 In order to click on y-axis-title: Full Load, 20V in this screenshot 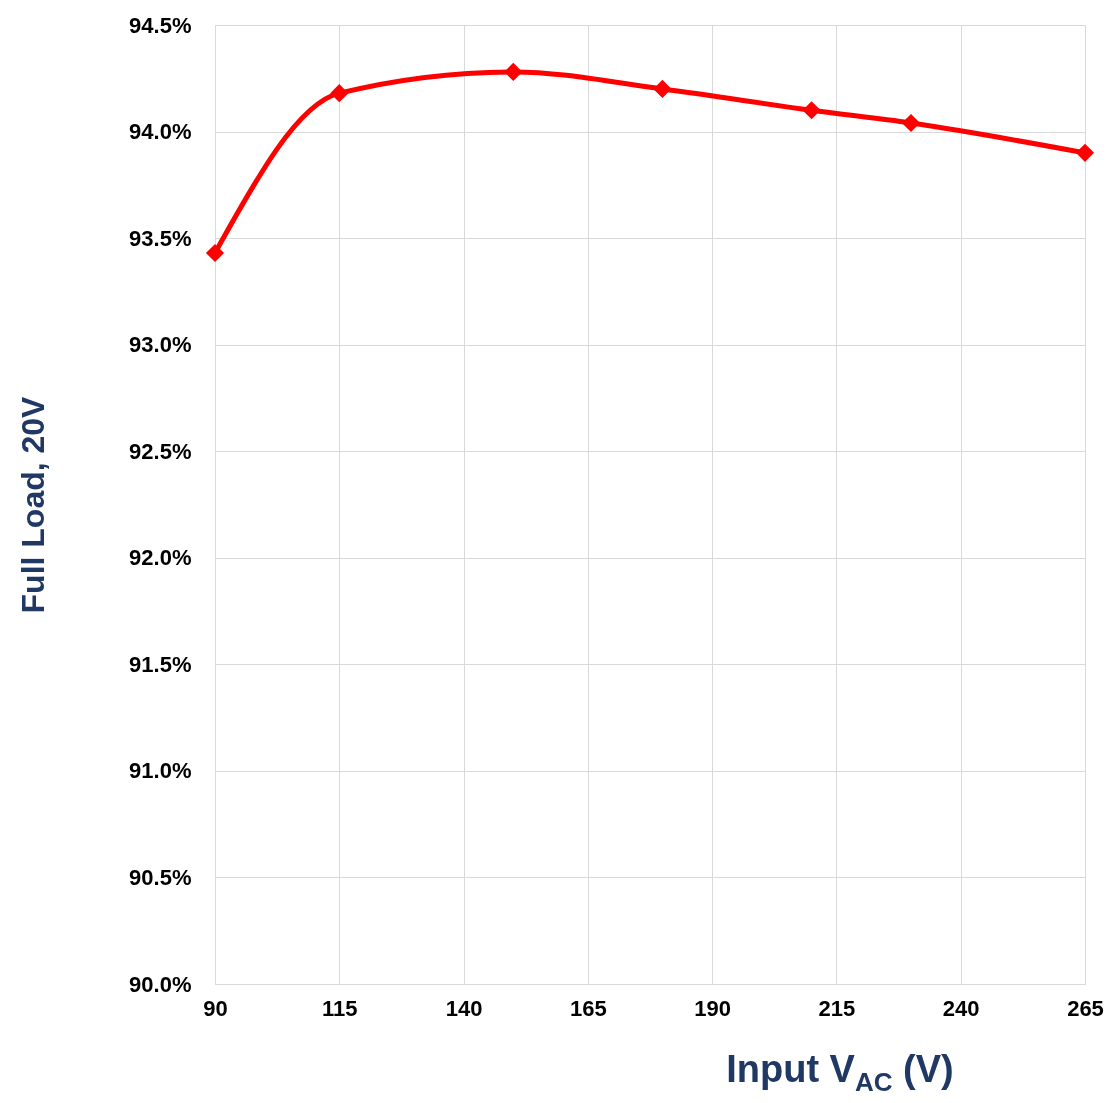, I will do `click(33, 504)`.